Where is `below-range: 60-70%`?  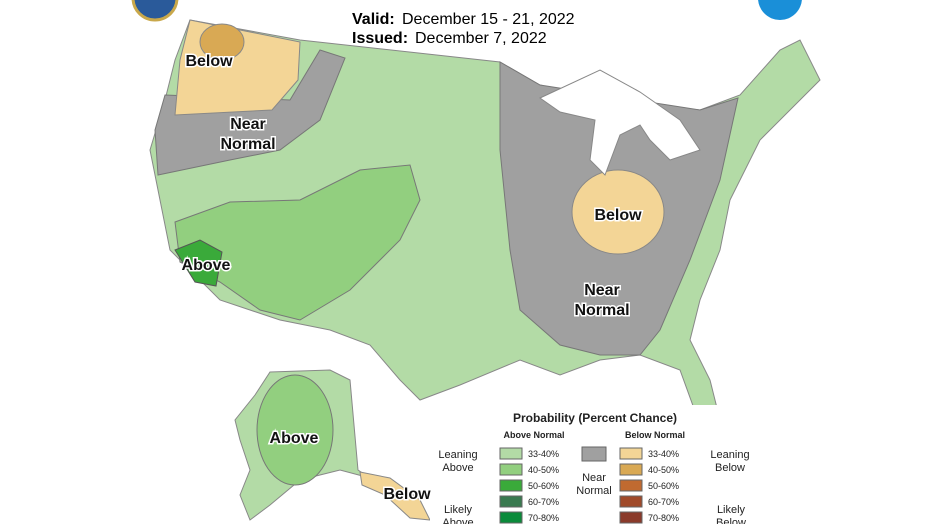
below-range: 60-70% is located at coordinates (663, 502).